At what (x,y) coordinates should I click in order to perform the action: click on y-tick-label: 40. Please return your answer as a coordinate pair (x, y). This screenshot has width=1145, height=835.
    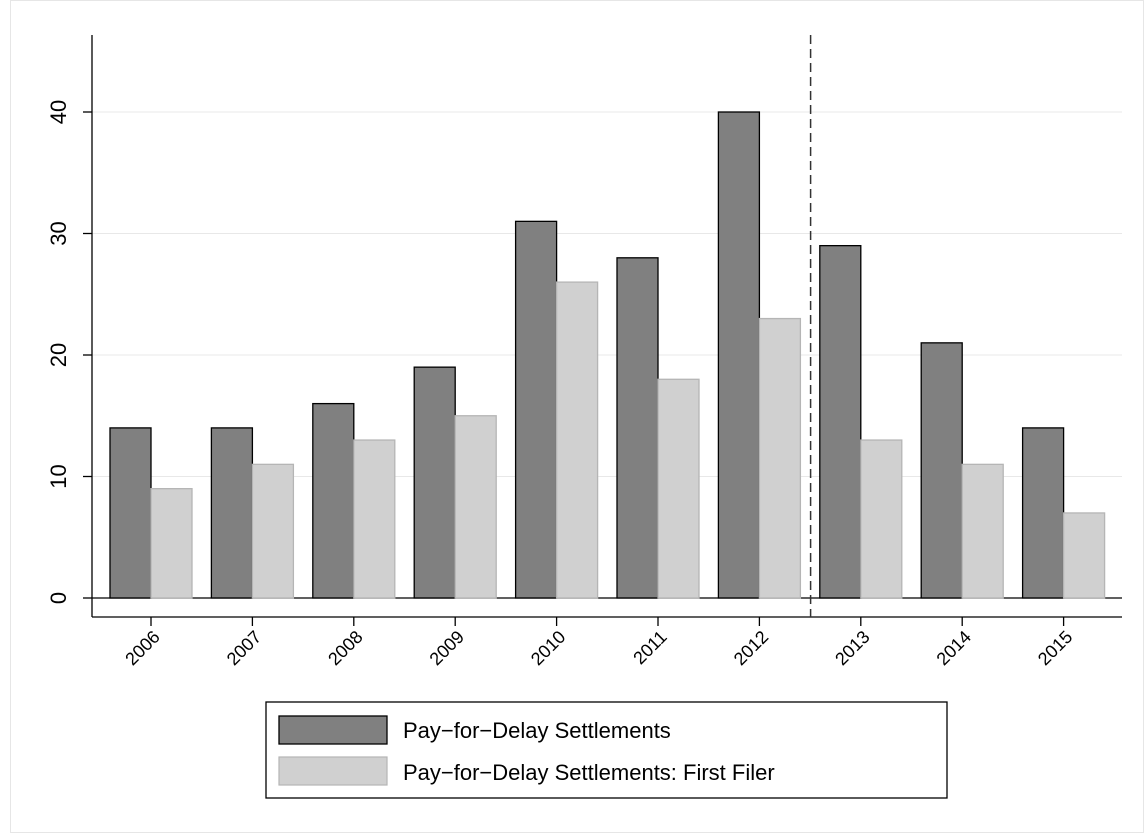
    Looking at the image, I should click on (58, 112).